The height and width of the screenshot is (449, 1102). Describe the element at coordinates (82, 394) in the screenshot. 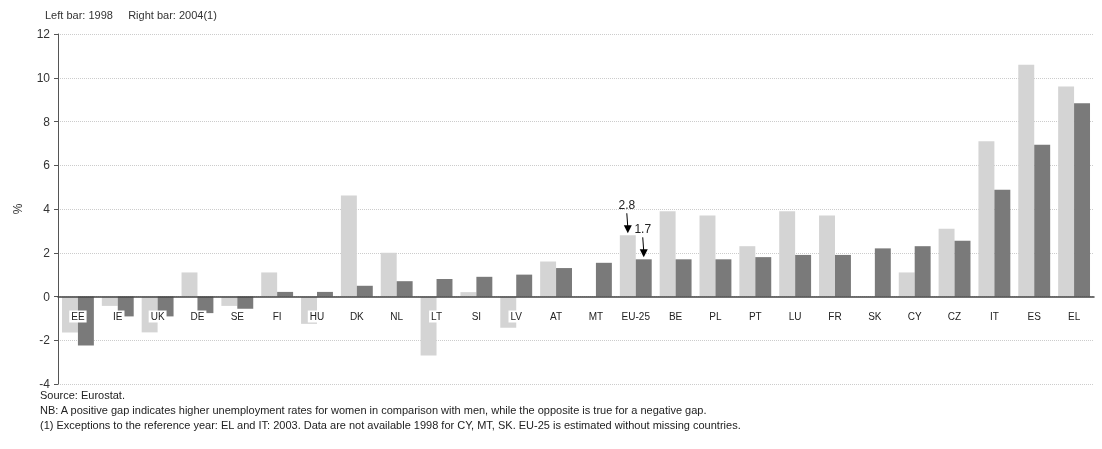

I see `source-note: Source: Eurostat.` at that location.